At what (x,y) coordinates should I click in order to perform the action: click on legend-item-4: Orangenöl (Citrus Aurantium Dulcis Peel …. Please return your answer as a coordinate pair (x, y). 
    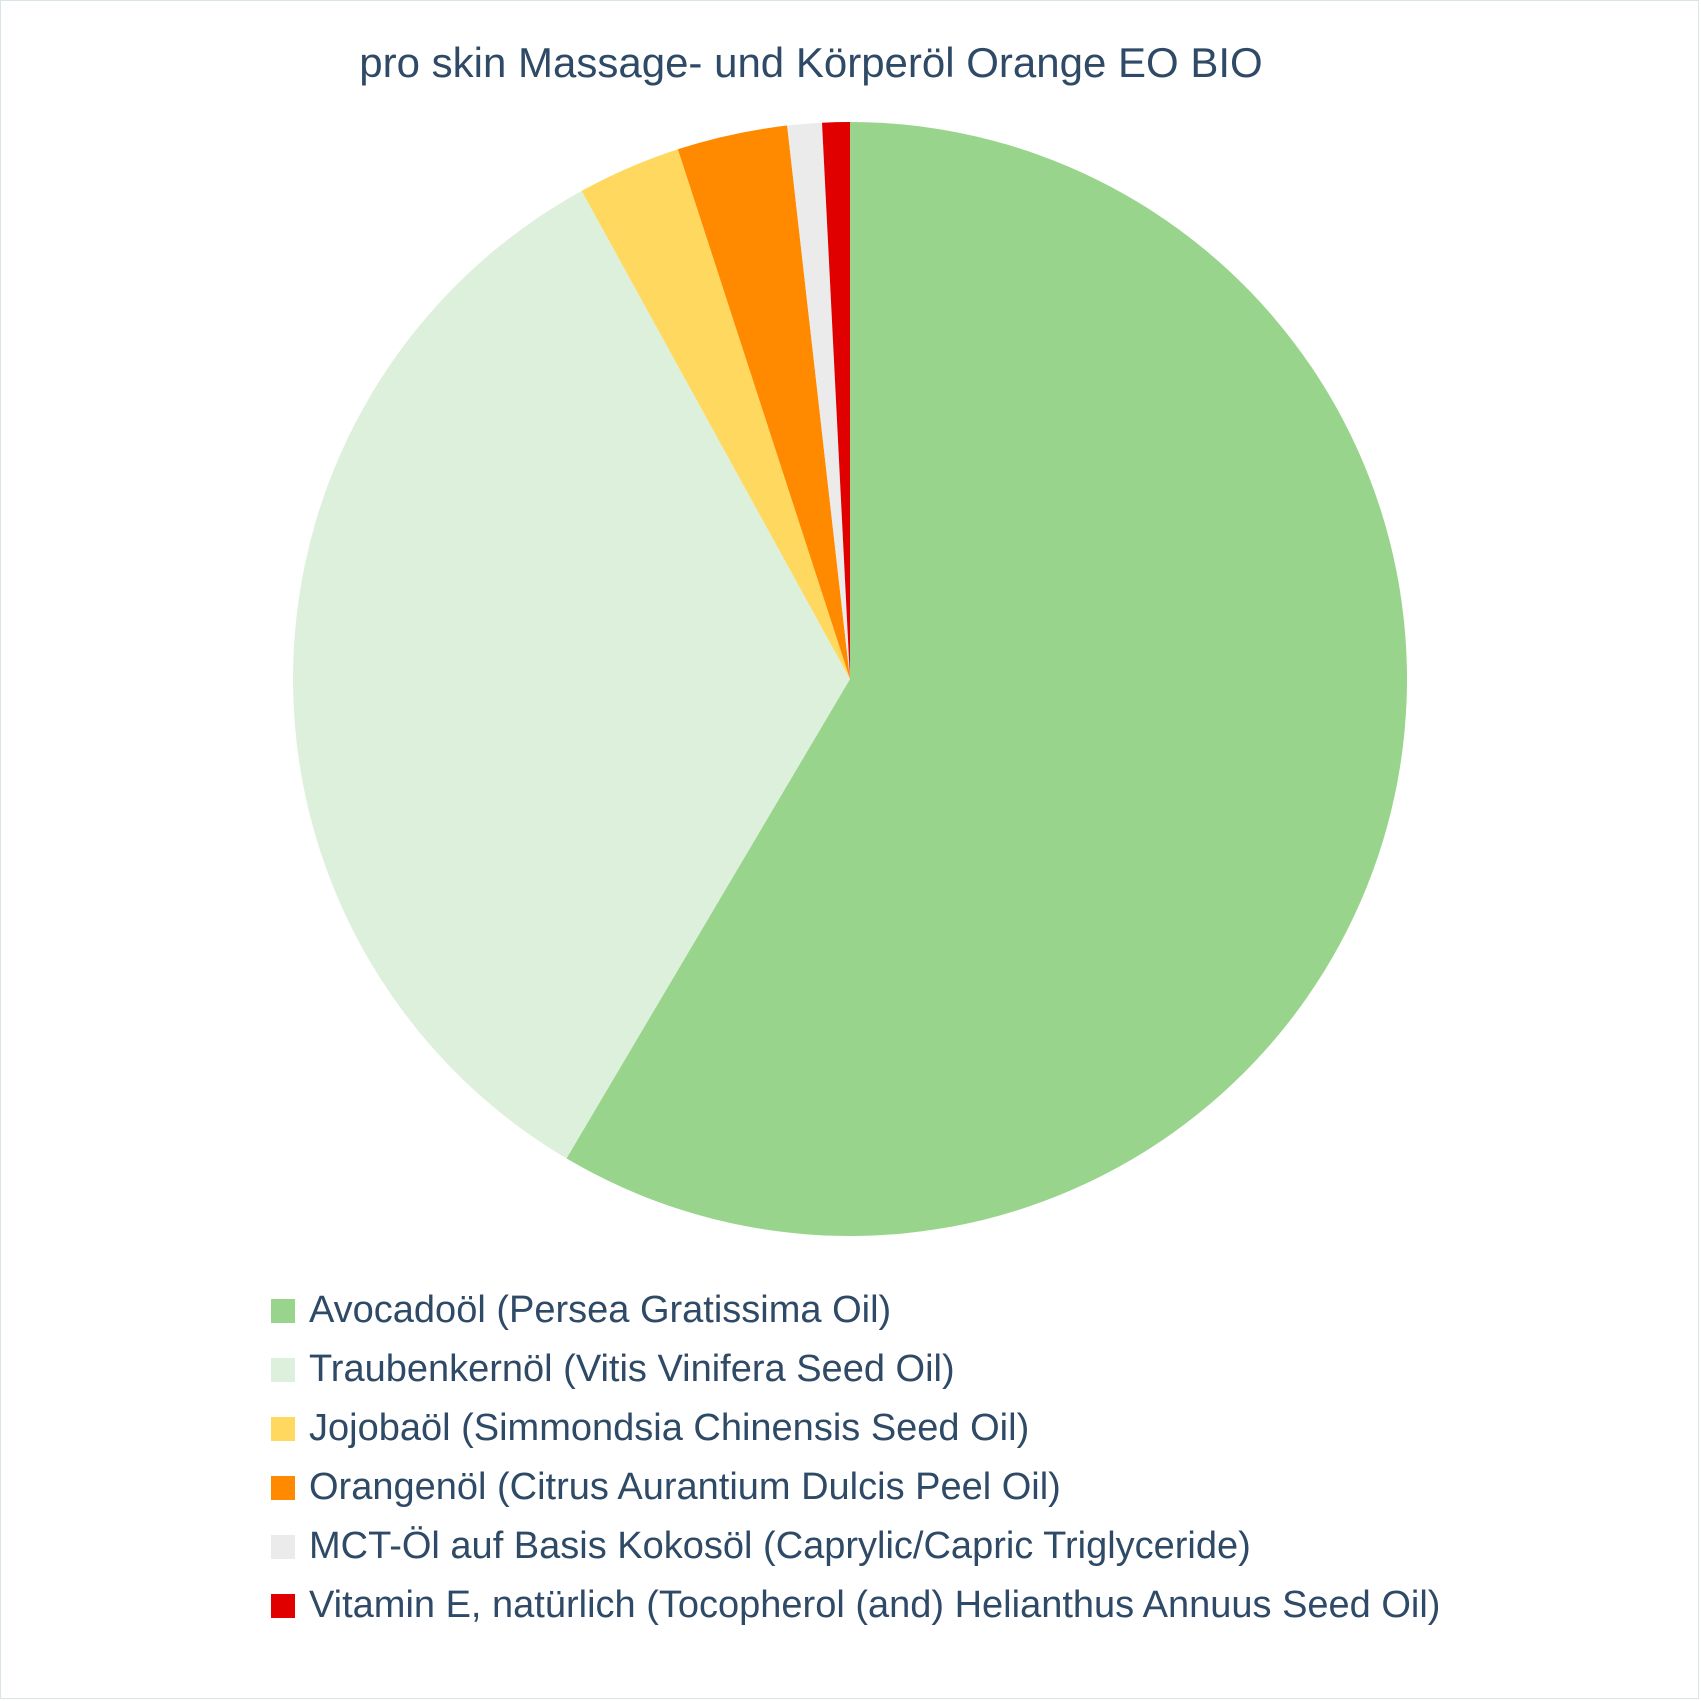
    Looking at the image, I should click on (855, 1487).